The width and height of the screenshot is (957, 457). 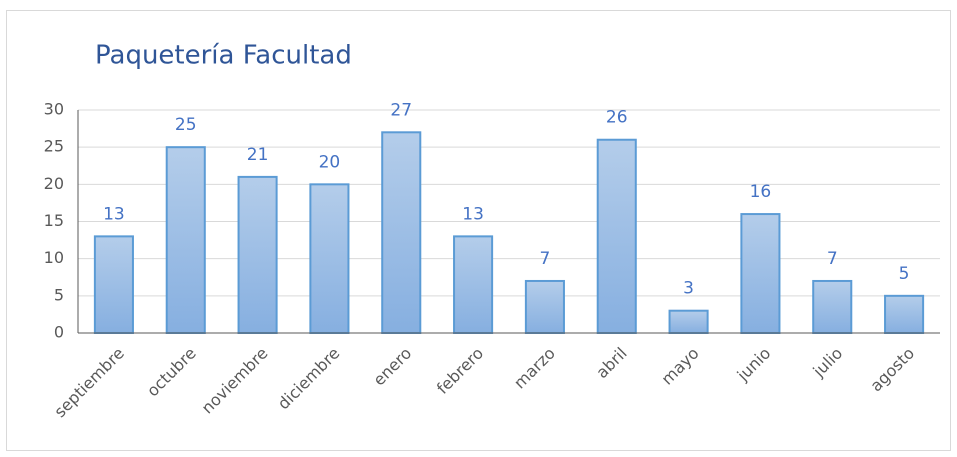 What do you see at coordinates (54, 183) in the screenshot?
I see `y-tick-label: 20` at bounding box center [54, 183].